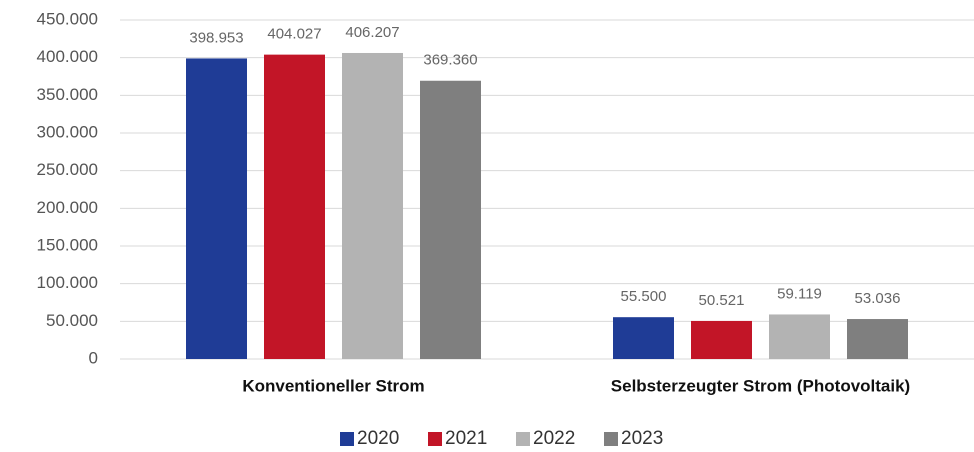 This screenshot has width=974, height=452. What do you see at coordinates (878, 298) in the screenshot?
I see `data-label: 53.036` at bounding box center [878, 298].